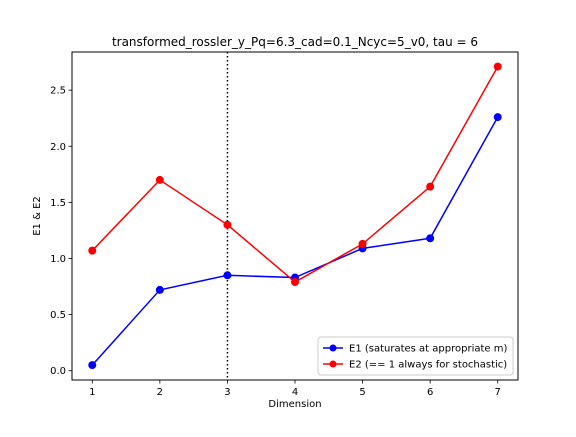 This screenshot has height=437, width=576. I want to click on y-tick-label: 0.5, so click(58, 315).